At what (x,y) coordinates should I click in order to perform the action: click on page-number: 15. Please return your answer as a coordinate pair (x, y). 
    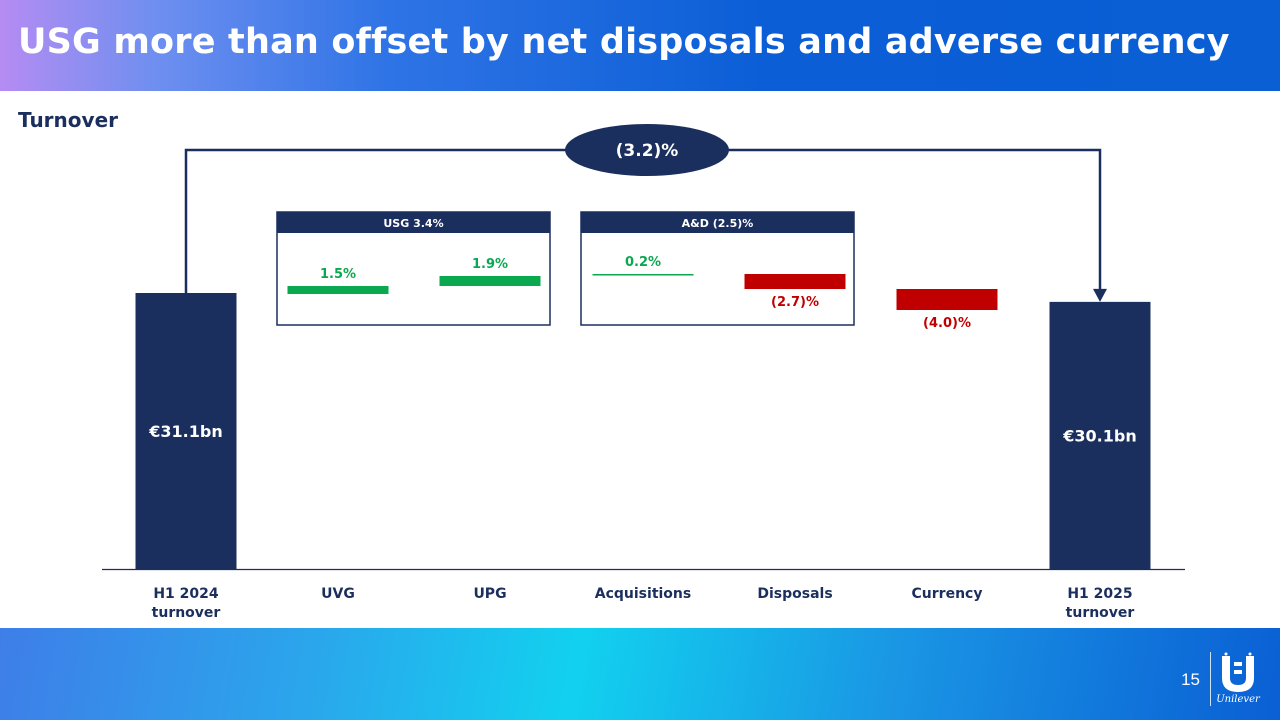
    Looking at the image, I should click on (1190, 679).